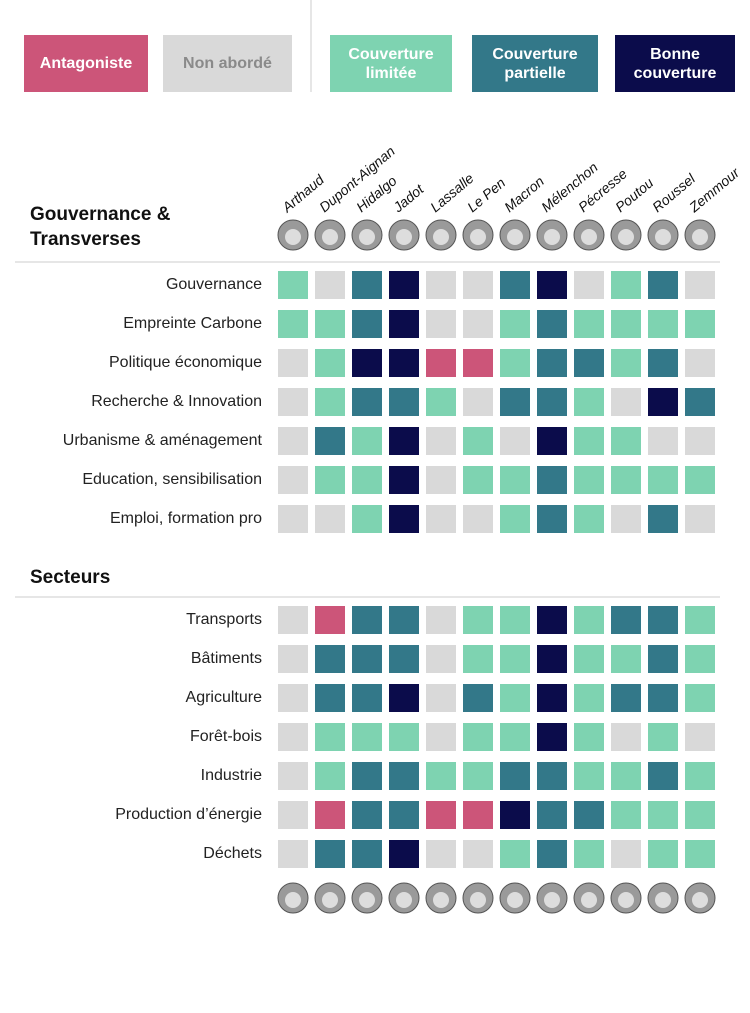 Image resolution: width=750 pixels, height=1013 pixels. I want to click on row-label: Recherche & Innovation, so click(176, 401).